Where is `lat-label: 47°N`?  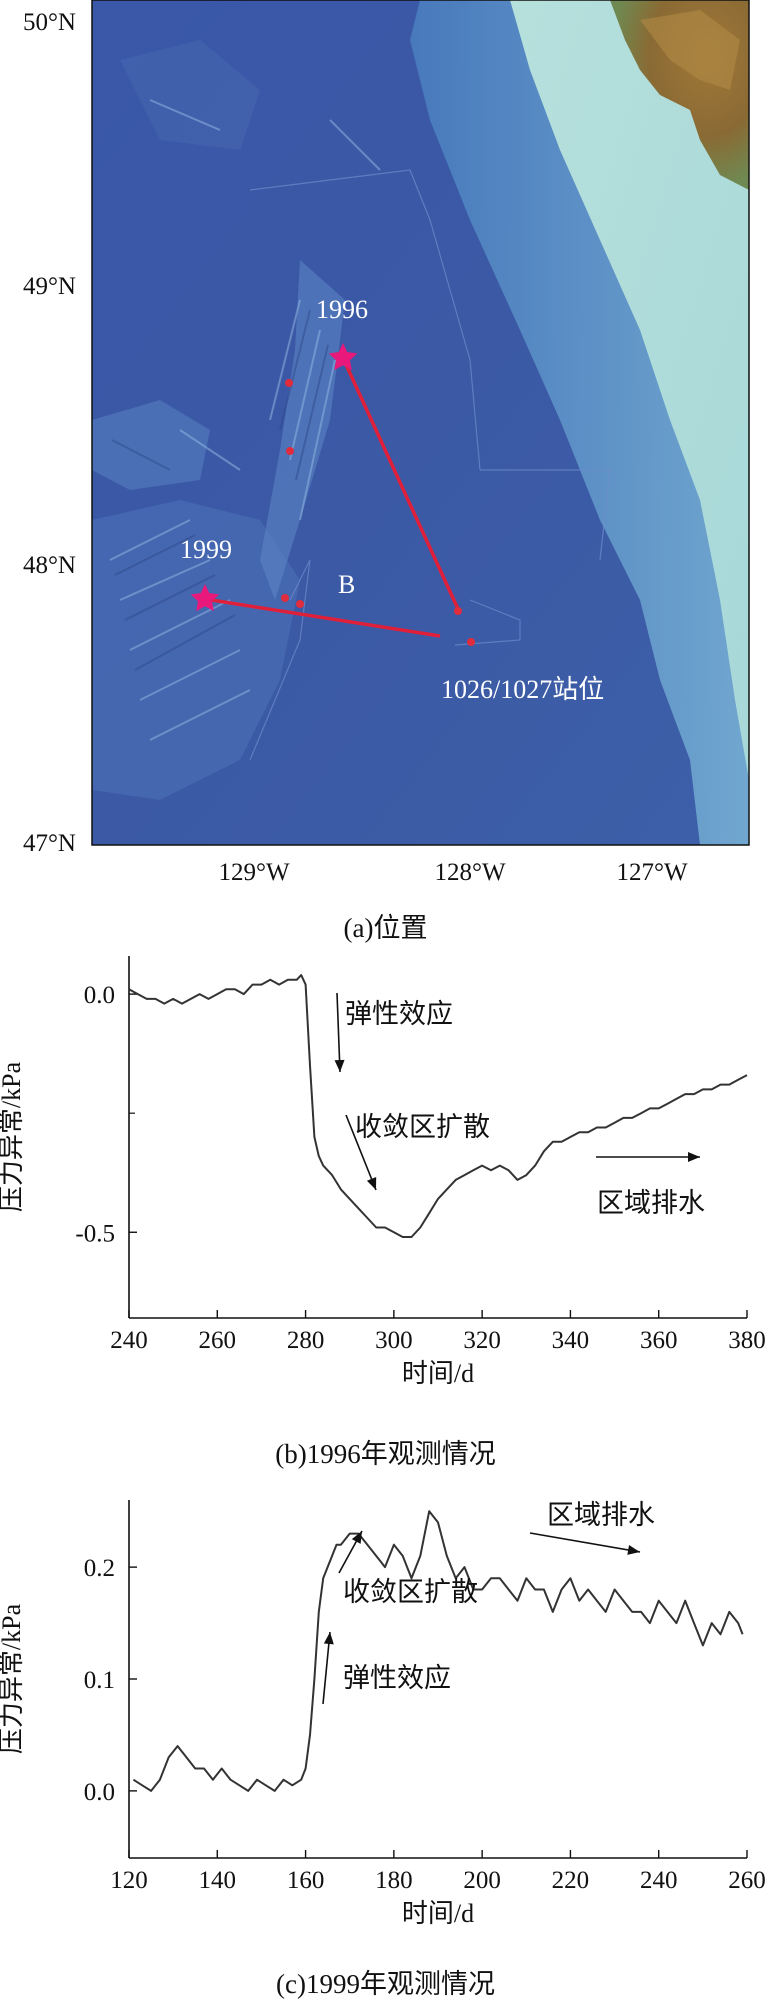
lat-label: 47°N is located at coordinates (49, 843).